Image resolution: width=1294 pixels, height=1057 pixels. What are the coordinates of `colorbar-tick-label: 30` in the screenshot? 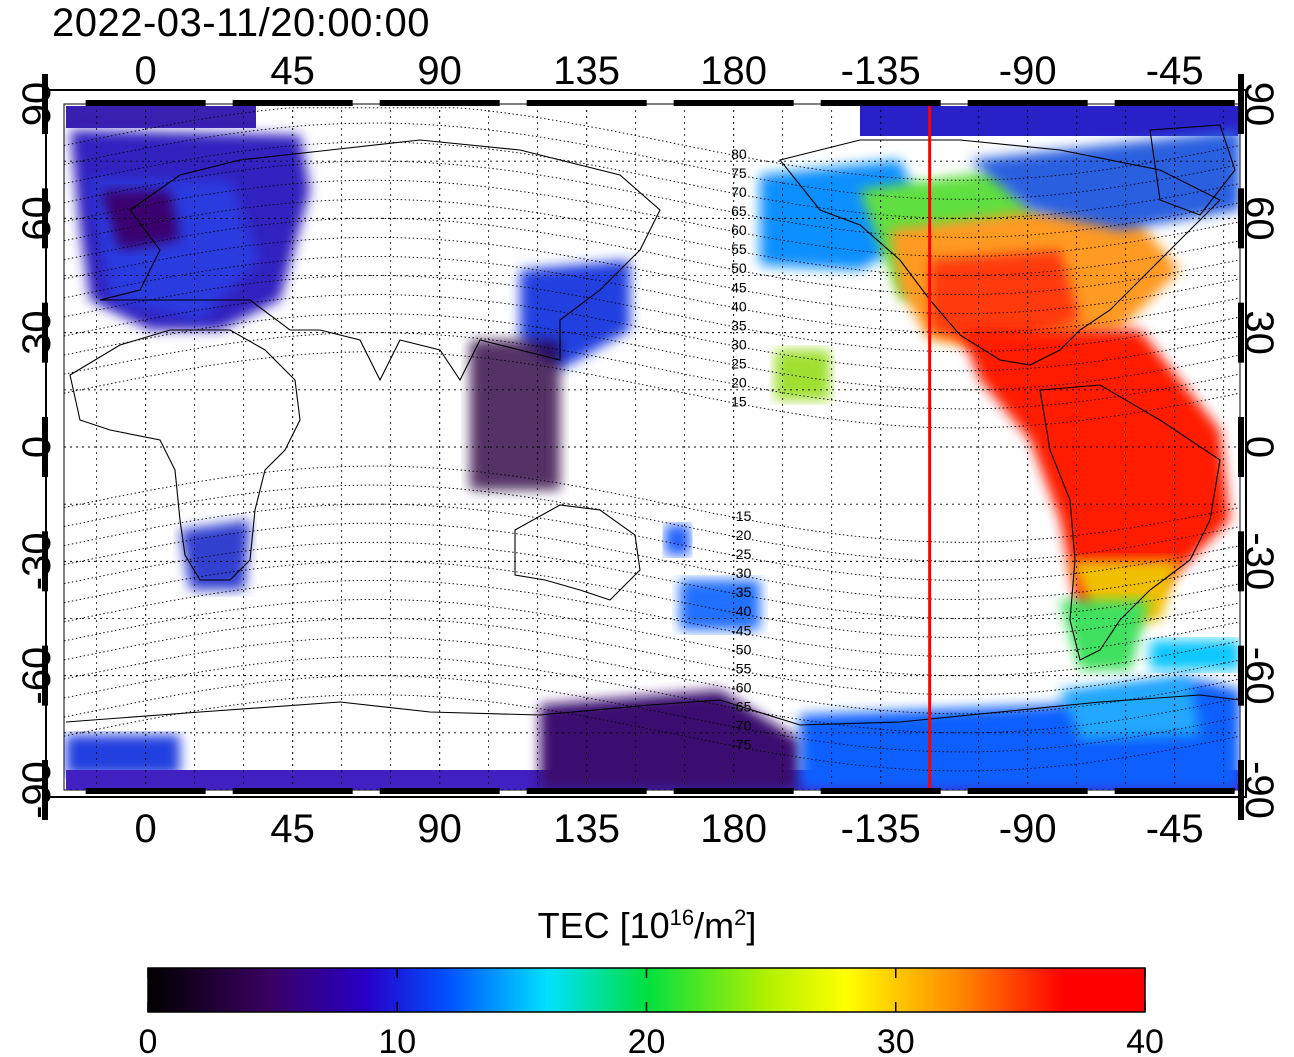 It's located at (896, 1040).